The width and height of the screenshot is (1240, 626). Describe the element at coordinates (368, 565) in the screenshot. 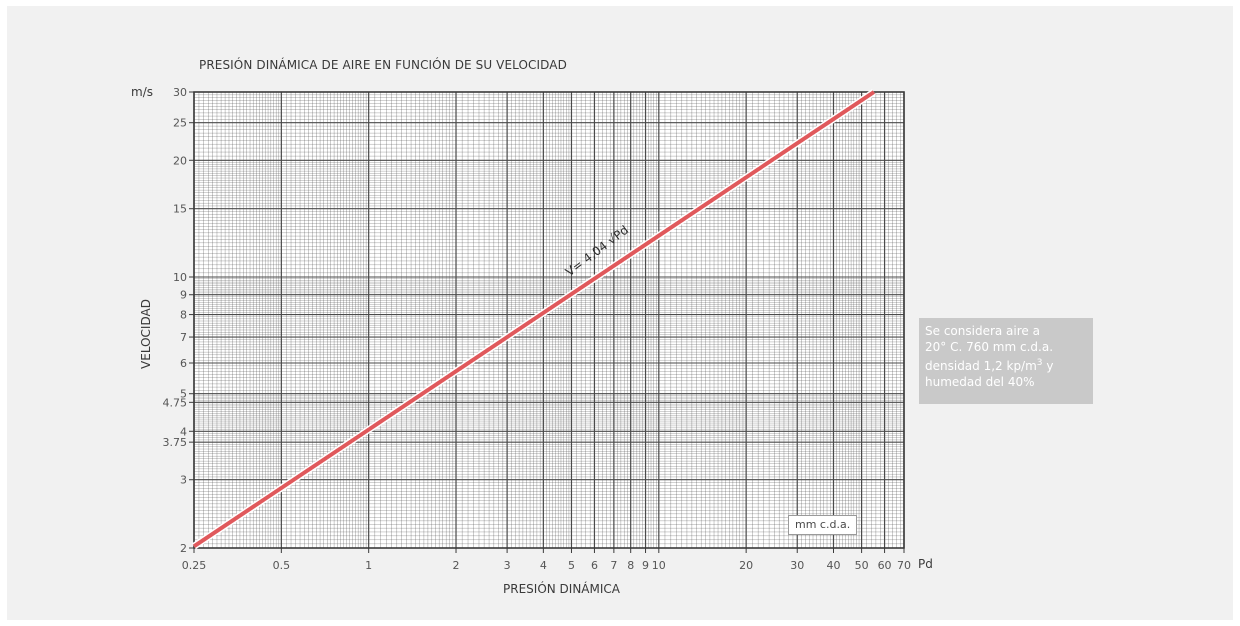

I see `x-tick-label: 1` at that location.